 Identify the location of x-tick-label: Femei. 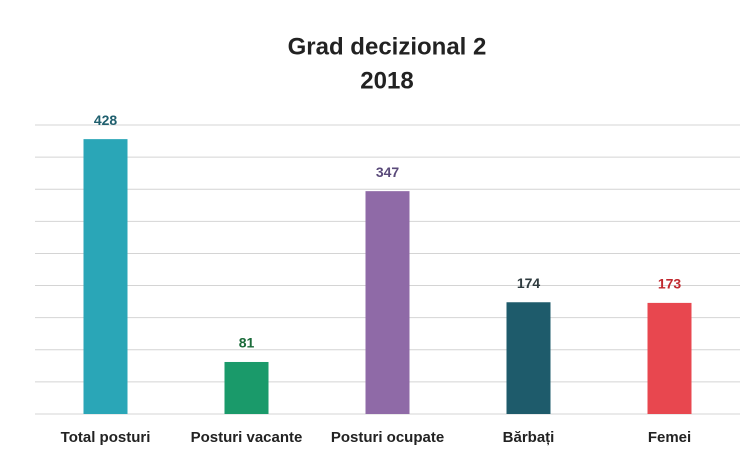
(669, 437).